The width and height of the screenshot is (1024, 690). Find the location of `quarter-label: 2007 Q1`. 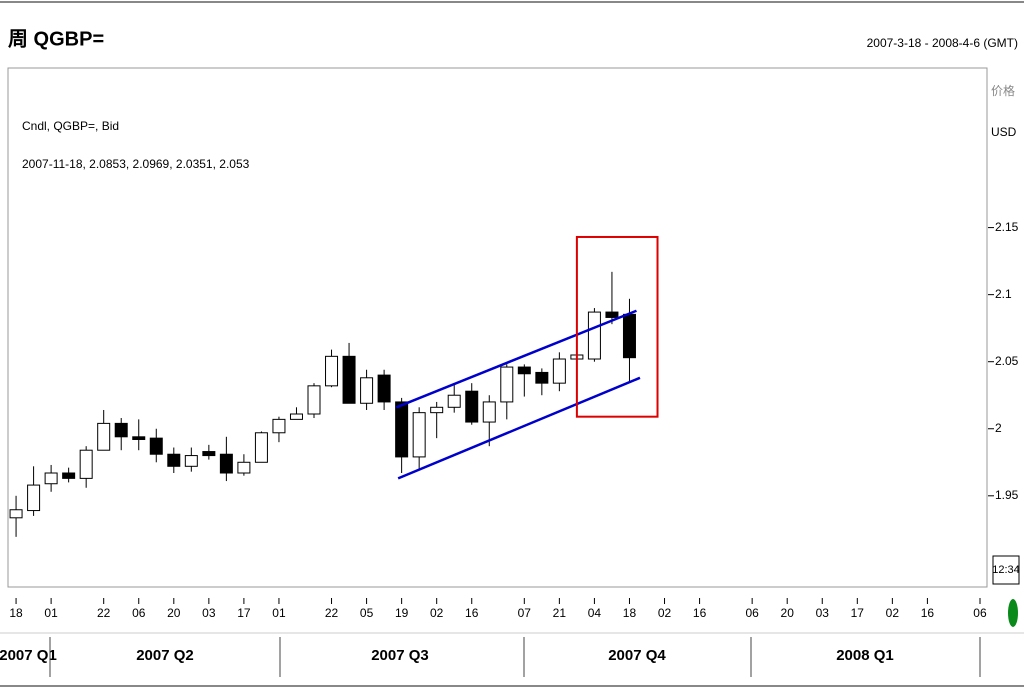

quarter-label: 2007 Q1 is located at coordinates (28, 655).